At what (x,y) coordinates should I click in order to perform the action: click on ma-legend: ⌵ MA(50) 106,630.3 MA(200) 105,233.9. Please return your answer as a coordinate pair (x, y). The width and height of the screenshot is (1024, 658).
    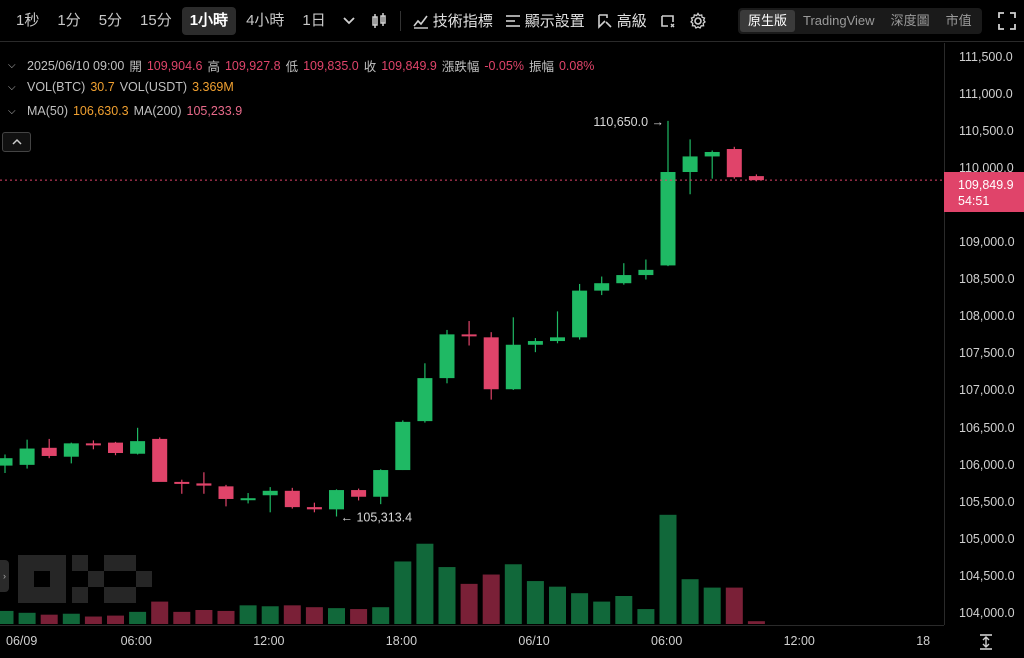
    Looking at the image, I should click on (127, 111).